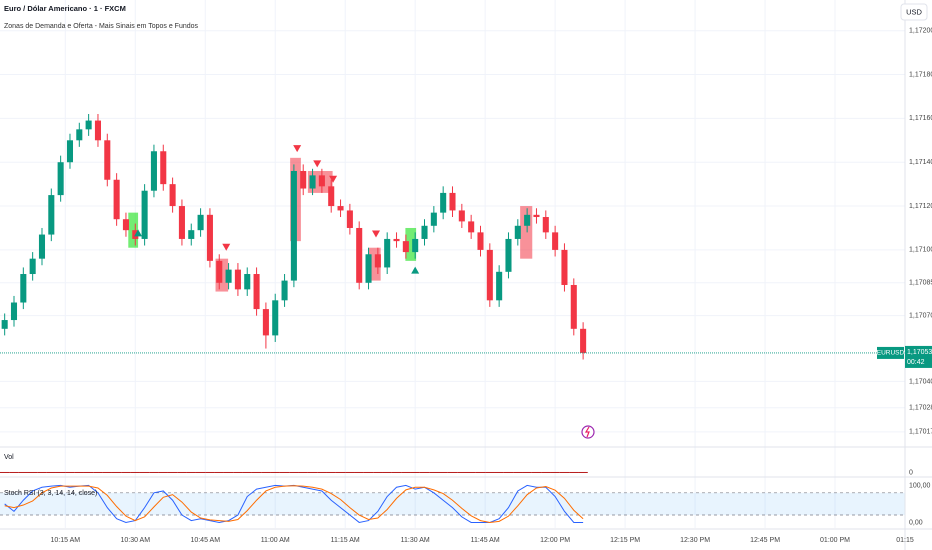 The height and width of the screenshot is (550, 932). I want to click on y-tick-label: 1,17120, so click(920, 206).